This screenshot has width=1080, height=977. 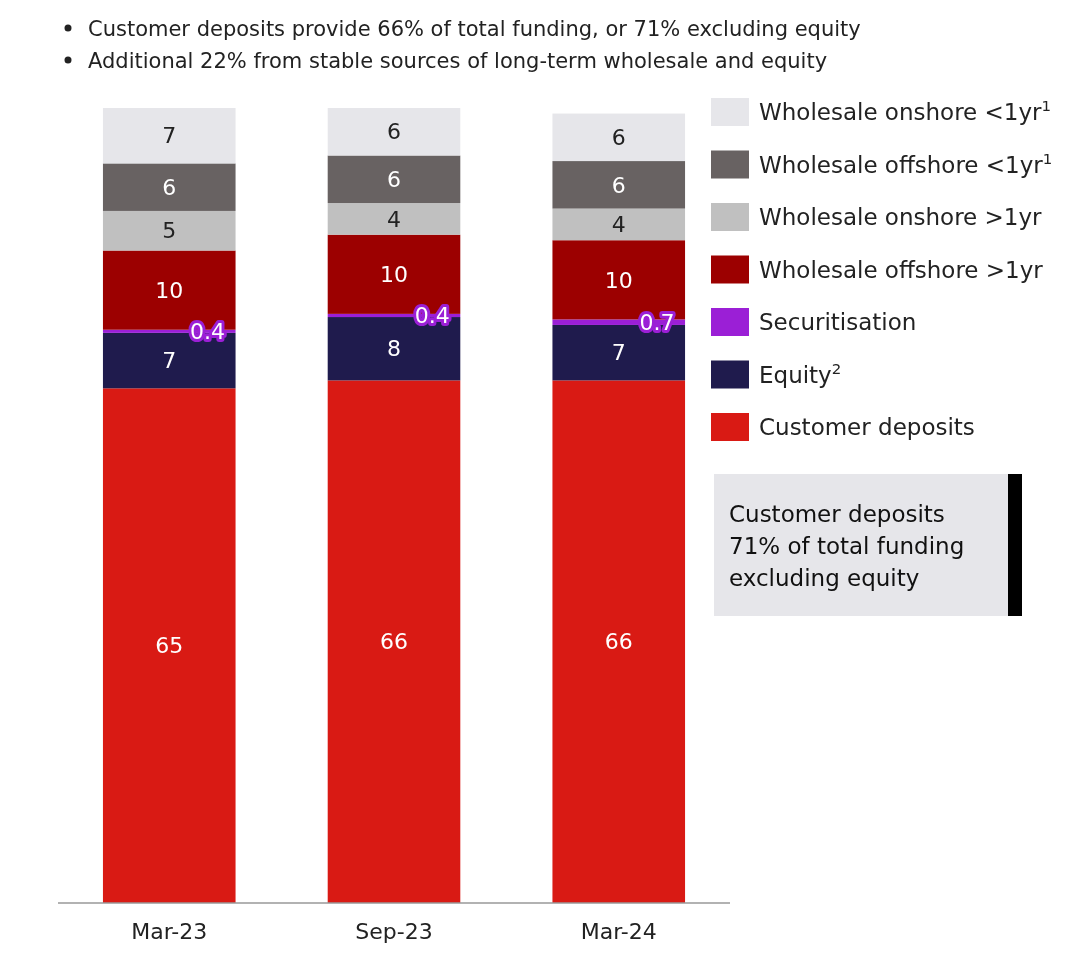 What do you see at coordinates (394, 931) in the screenshot?
I see `x-tick-label: Sep-23` at bounding box center [394, 931].